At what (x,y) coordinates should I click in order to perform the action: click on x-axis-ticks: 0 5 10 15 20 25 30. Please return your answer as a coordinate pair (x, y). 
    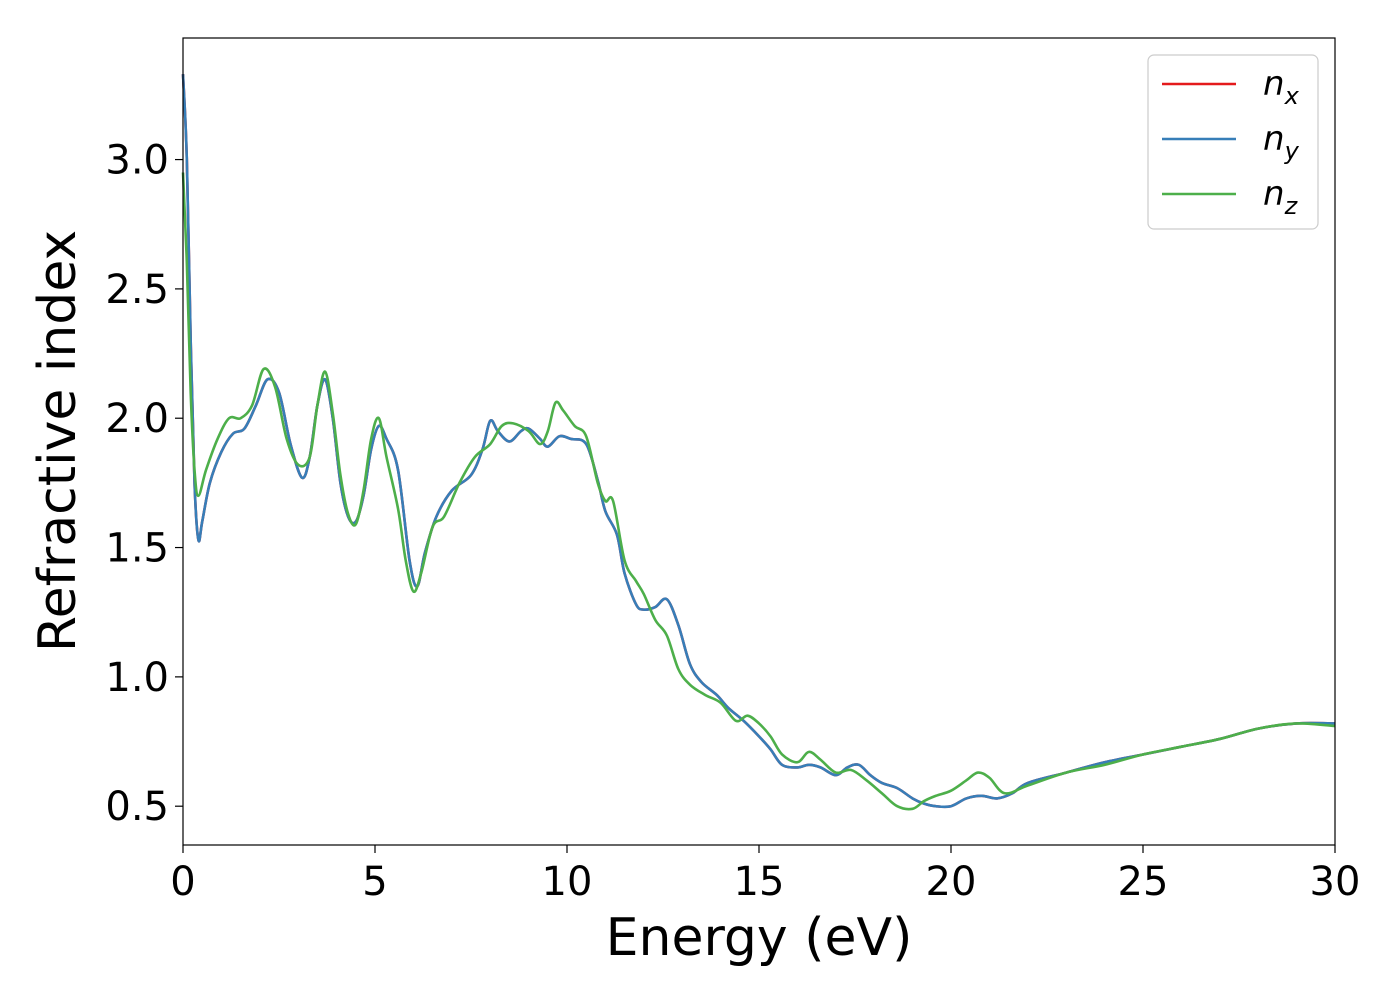
    Looking at the image, I should click on (765, 875).